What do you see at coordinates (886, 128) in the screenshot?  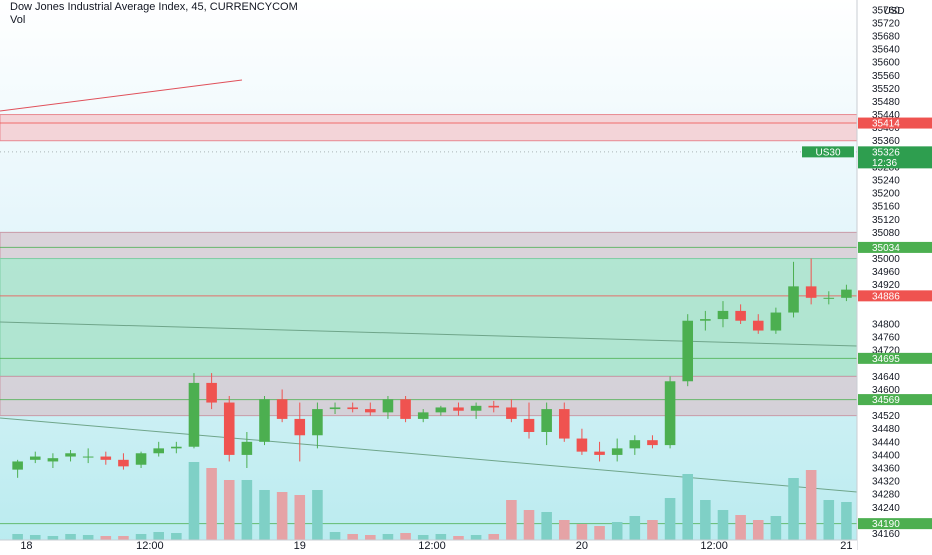 I see `price-tick-label: 35400` at bounding box center [886, 128].